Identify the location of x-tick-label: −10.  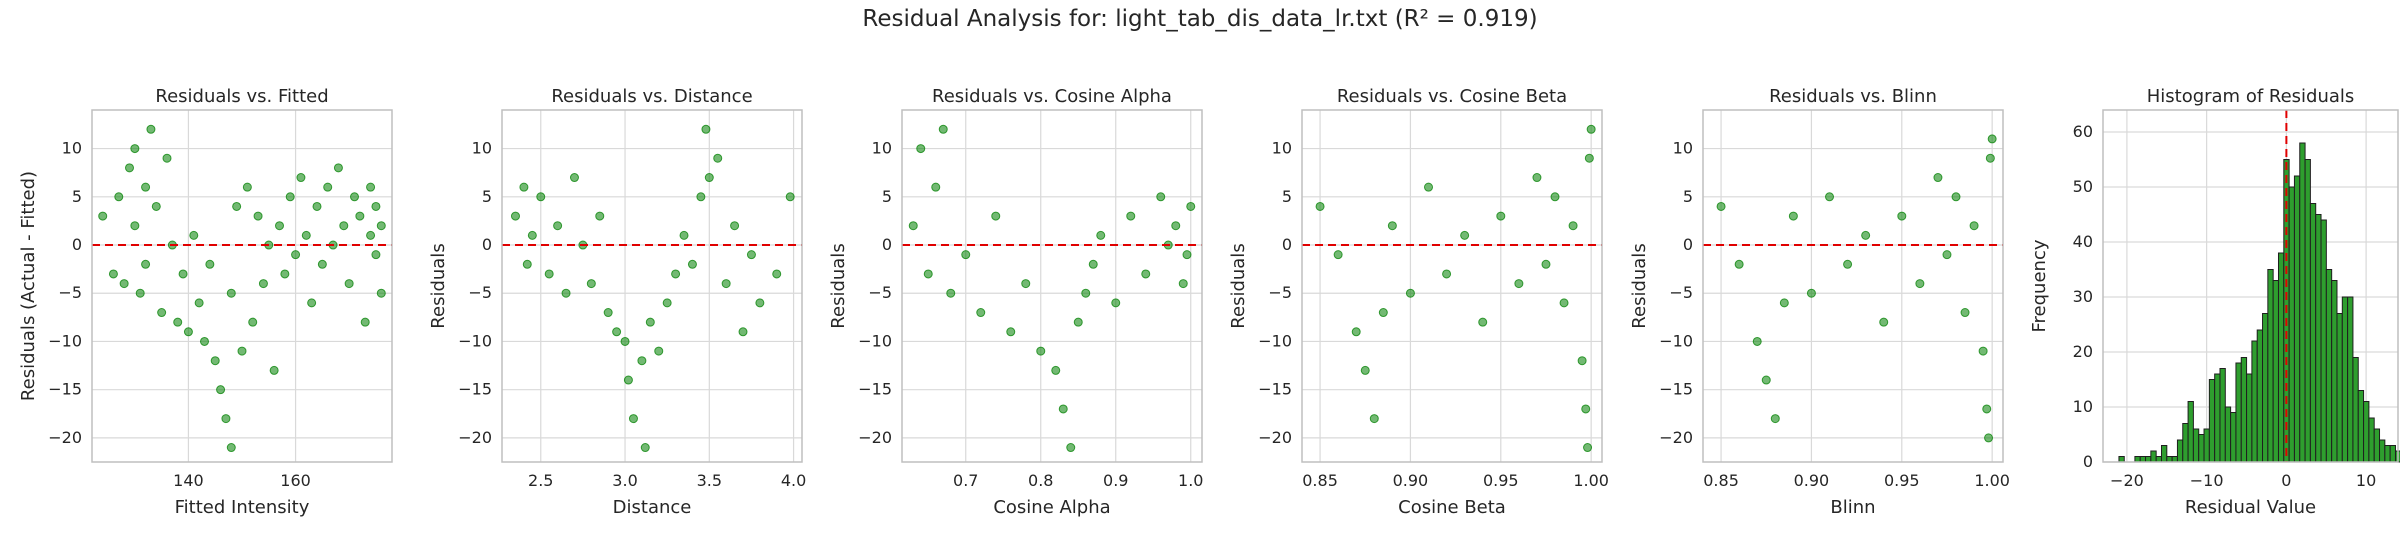
(2207, 480).